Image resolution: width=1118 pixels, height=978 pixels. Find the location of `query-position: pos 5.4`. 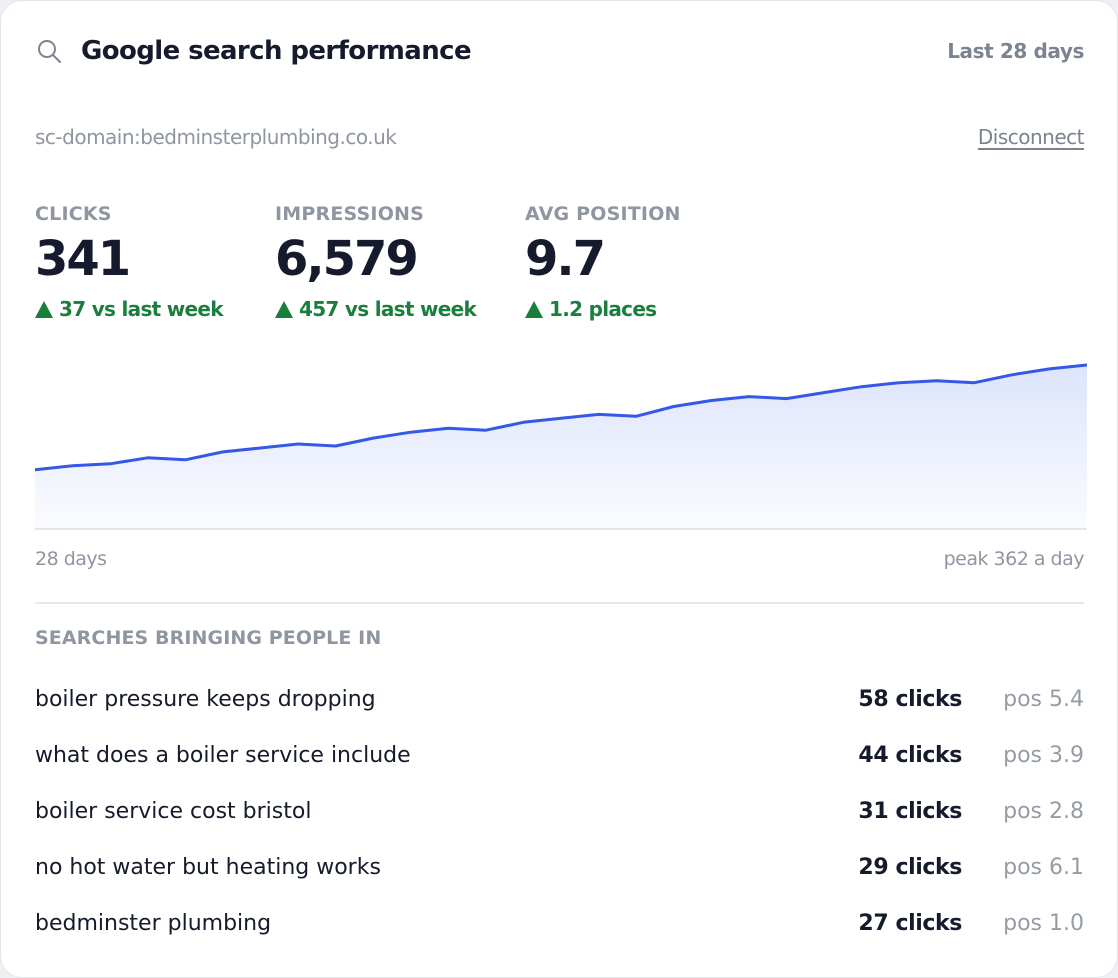

query-position: pos 5.4 is located at coordinates (1043, 699).